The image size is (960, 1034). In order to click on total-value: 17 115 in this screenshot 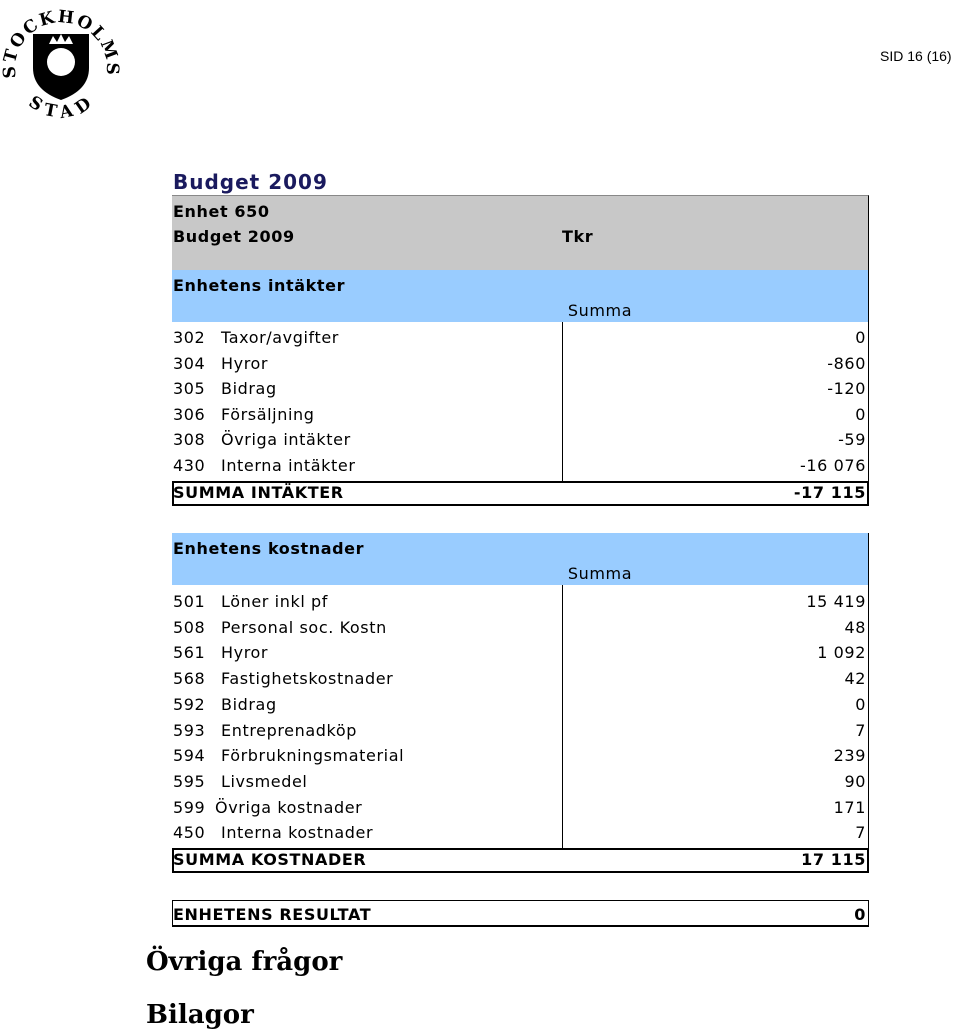, I will do `click(833, 860)`.